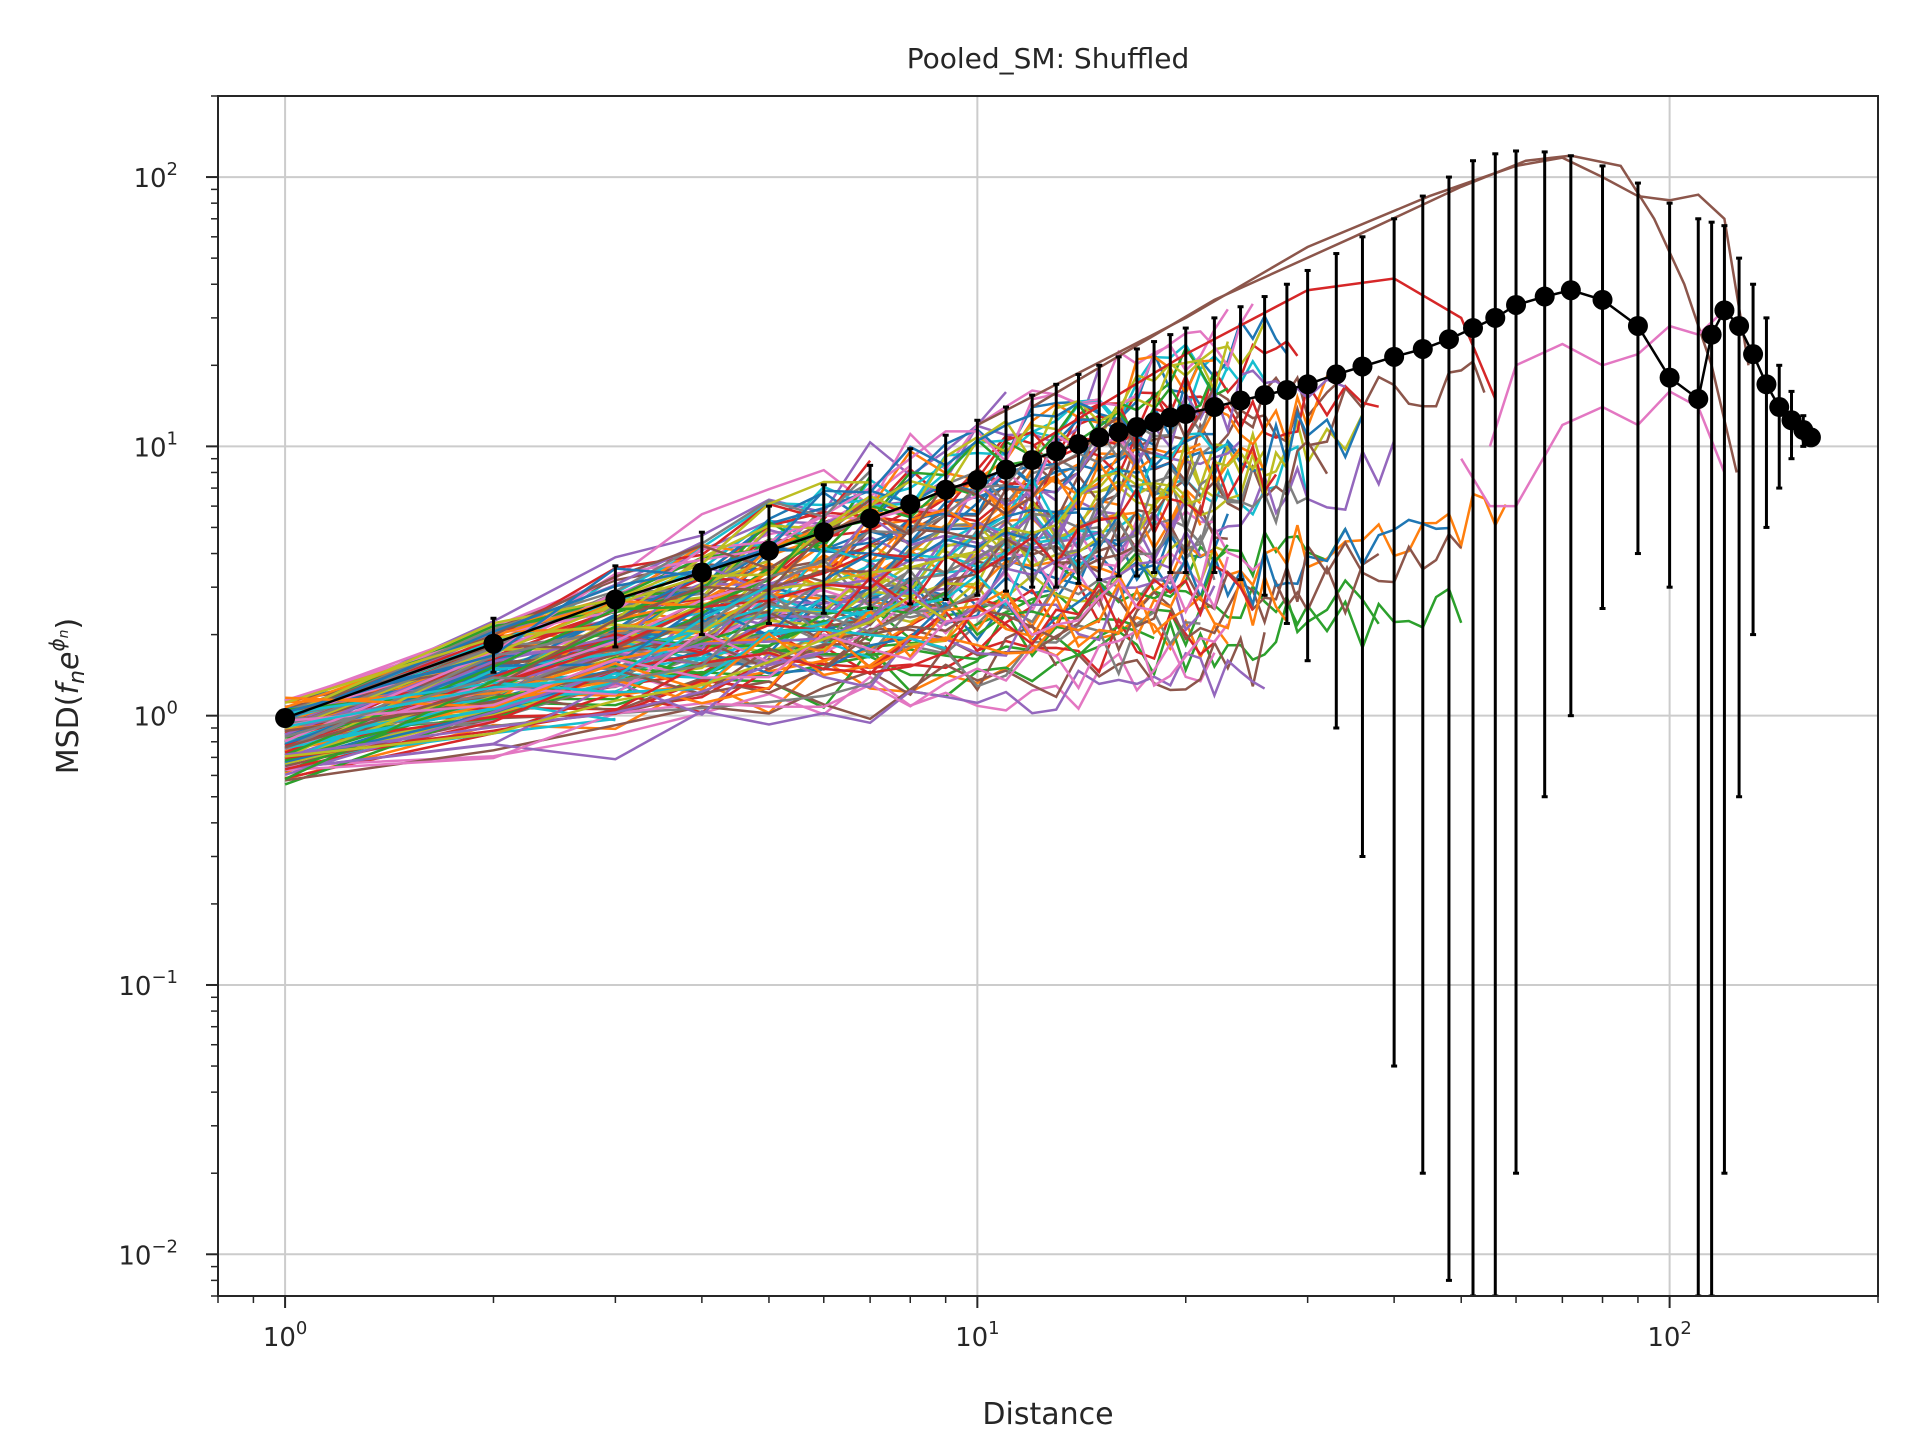 This screenshot has width=1920, height=1440. Describe the element at coordinates (301, 1328) in the screenshot. I see `x-tick-label-exponent: 0` at that location.